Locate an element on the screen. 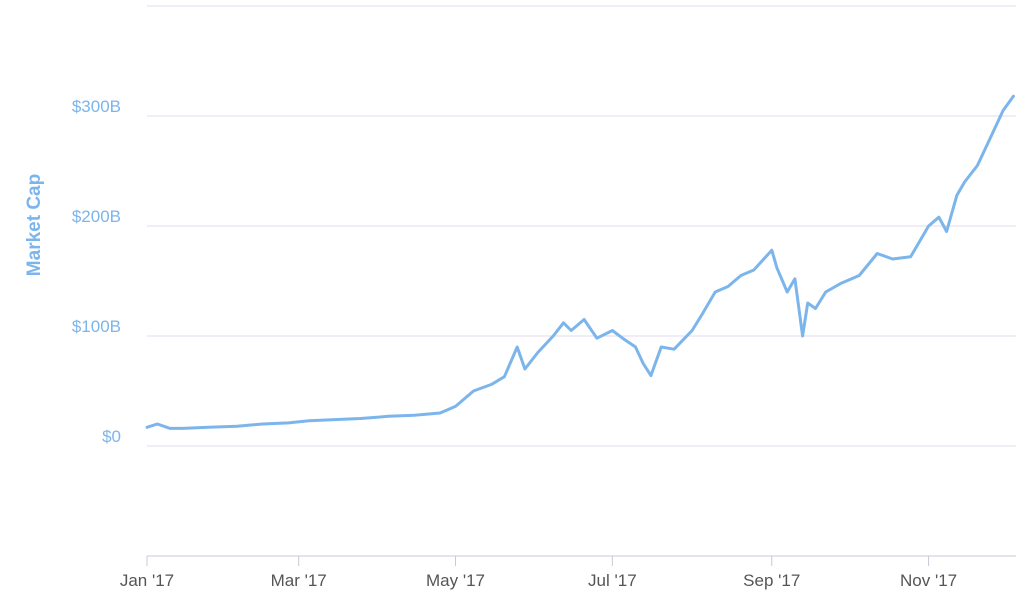  x-tick-label: Nov '17 is located at coordinates (928, 580).